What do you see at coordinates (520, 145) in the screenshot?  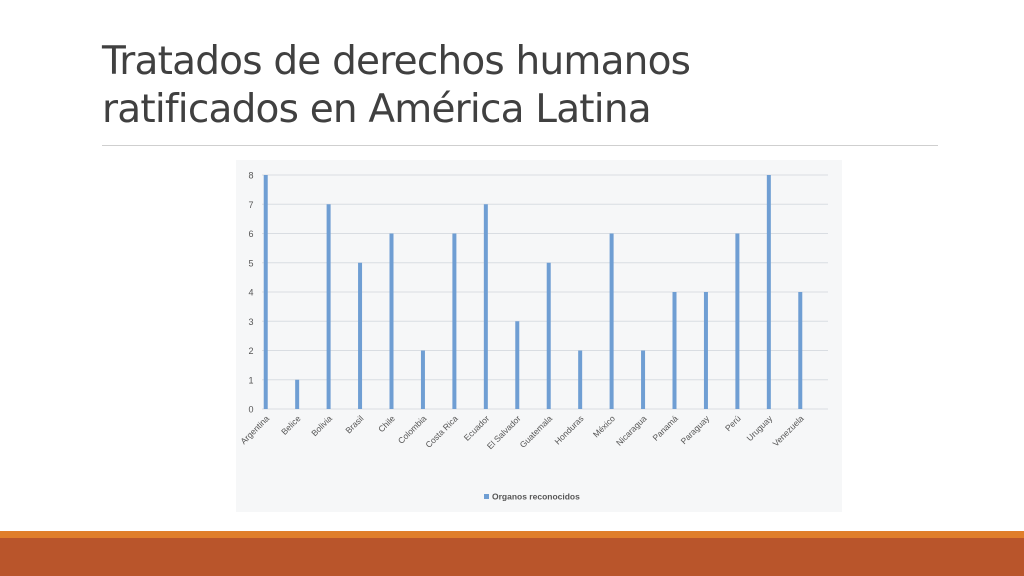 I see `title-divider` at bounding box center [520, 145].